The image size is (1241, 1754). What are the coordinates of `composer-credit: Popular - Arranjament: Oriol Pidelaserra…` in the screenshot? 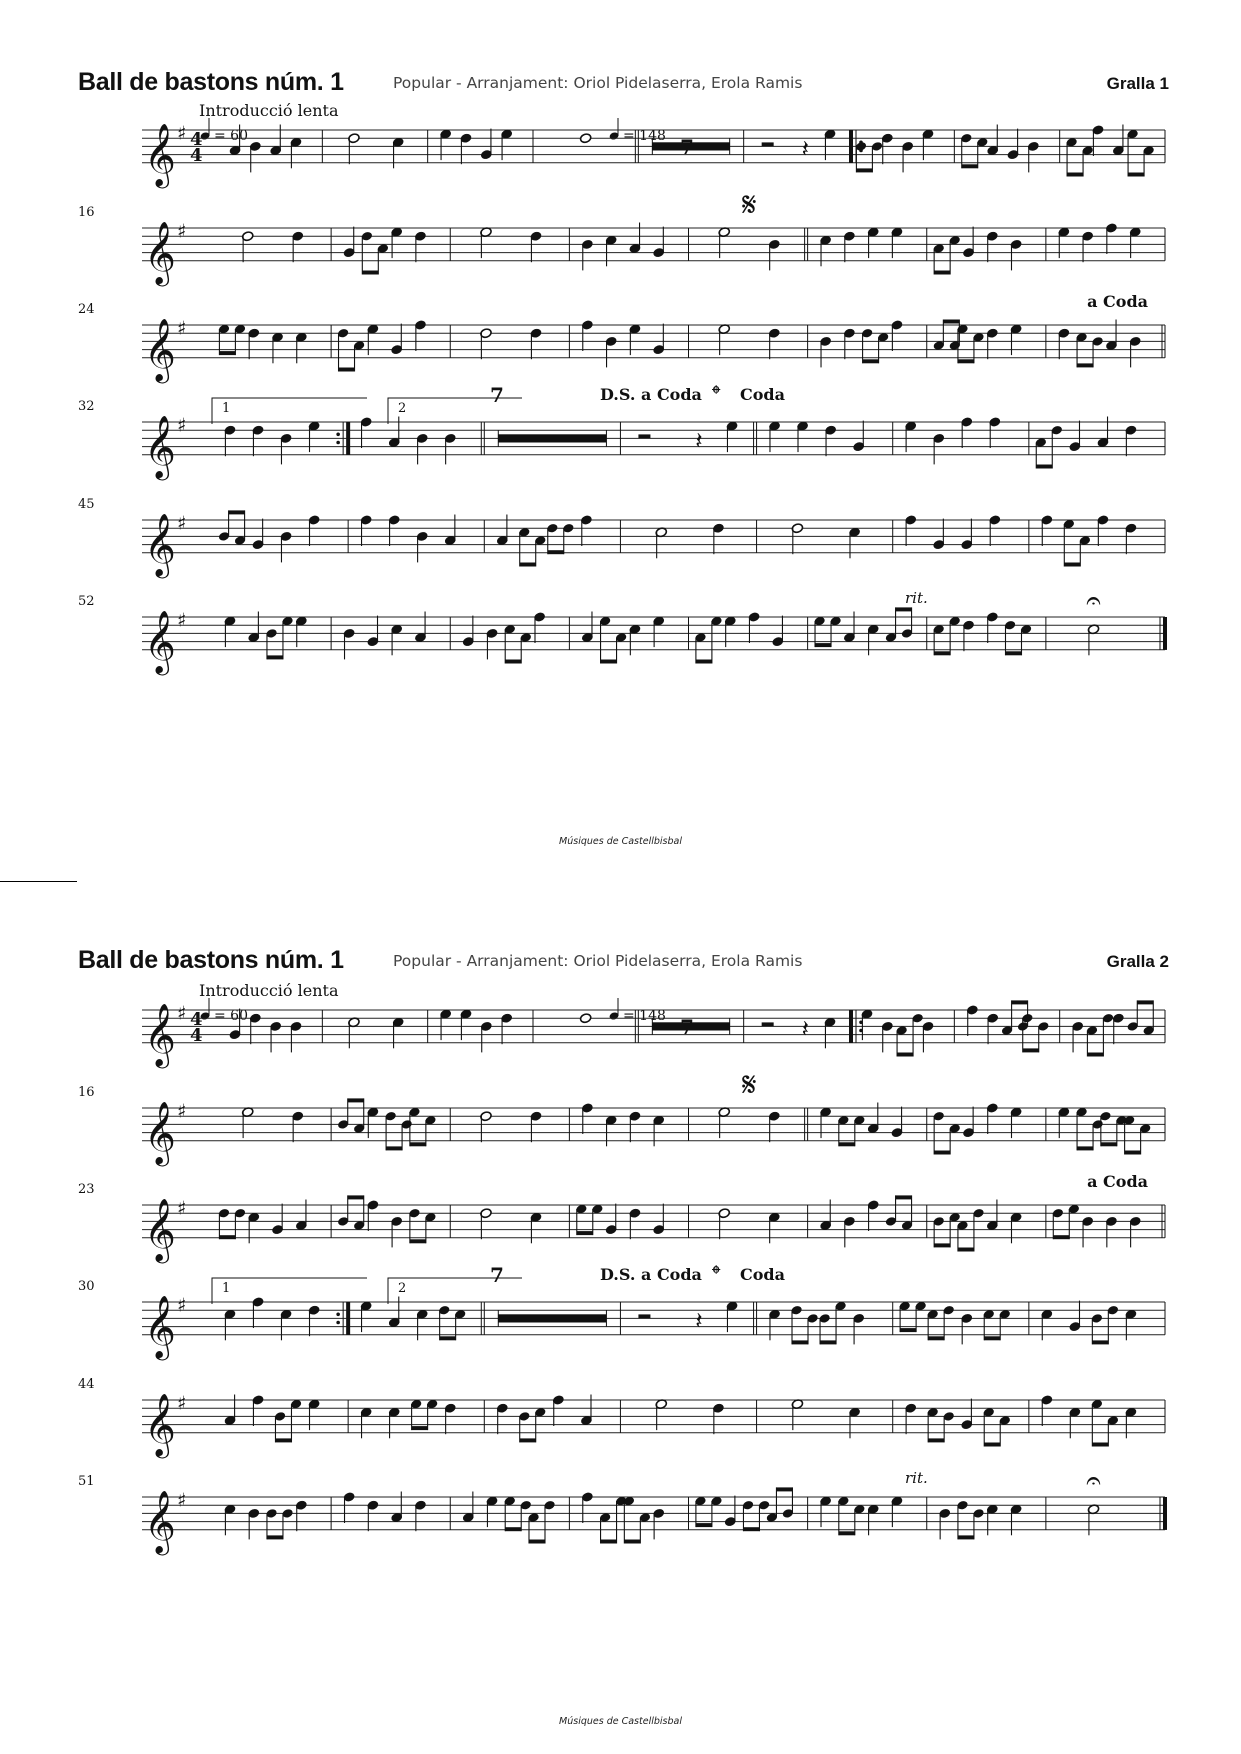 It's located at (598, 83).